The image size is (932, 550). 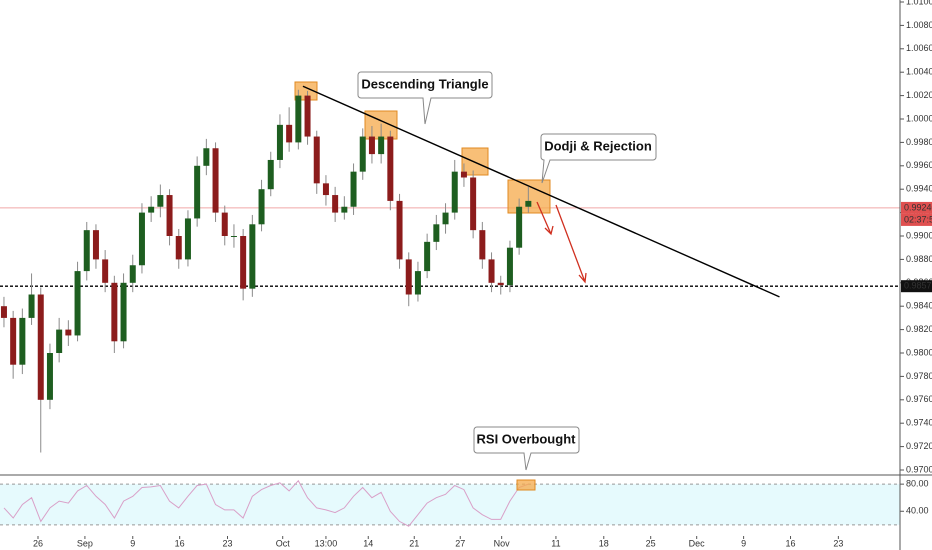 I want to click on x-tick-label: Sep, so click(x=85, y=543).